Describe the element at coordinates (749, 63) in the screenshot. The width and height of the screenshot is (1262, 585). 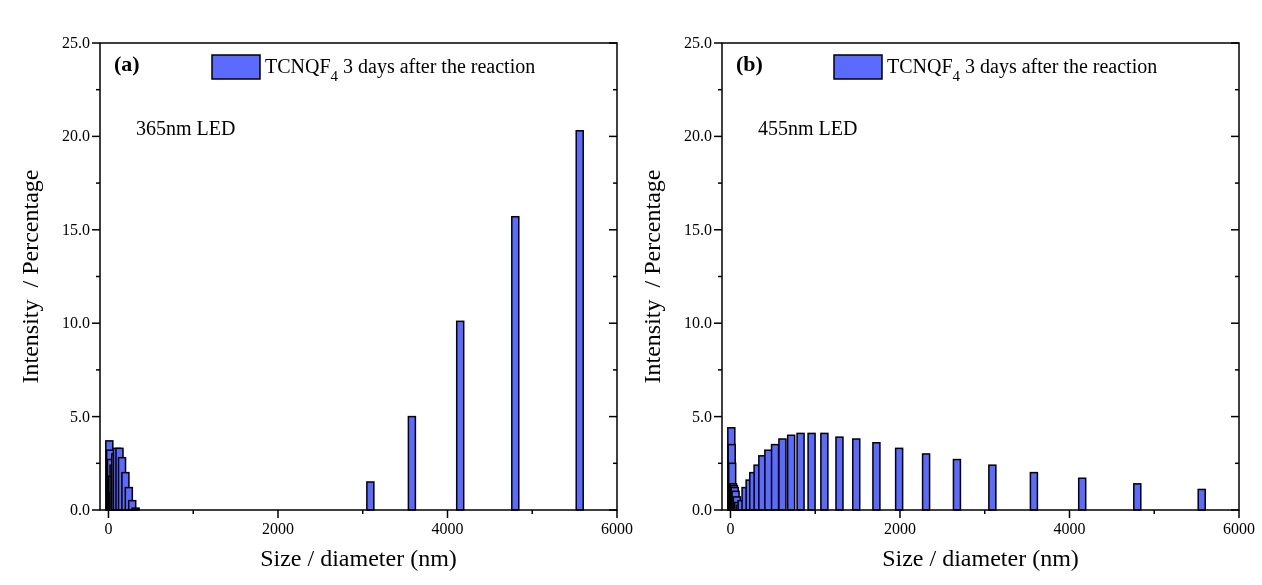
I see `annotation: (b)` at that location.